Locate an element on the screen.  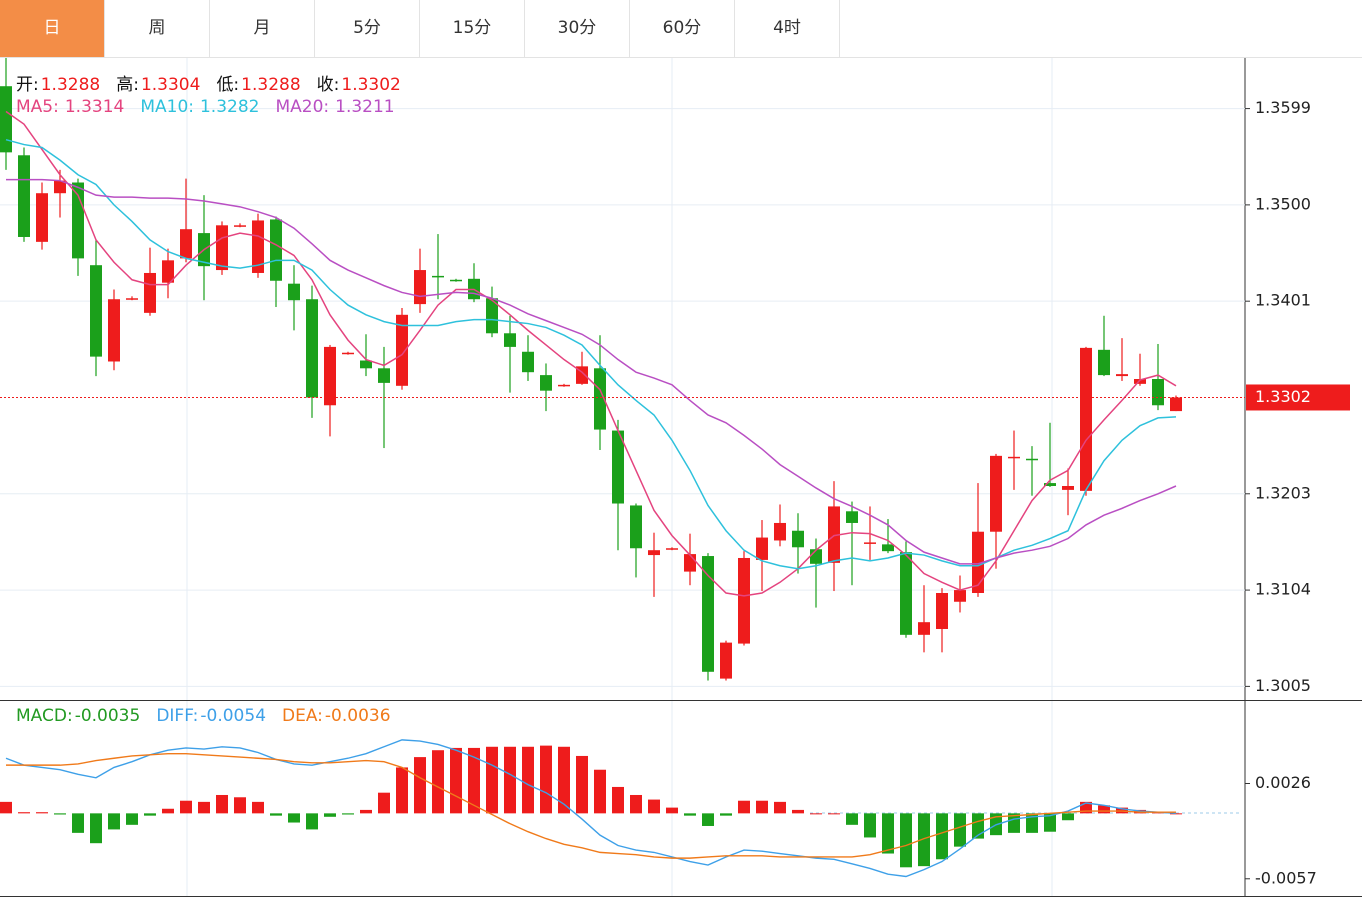
period-tab: 周 is located at coordinates (157, 28).